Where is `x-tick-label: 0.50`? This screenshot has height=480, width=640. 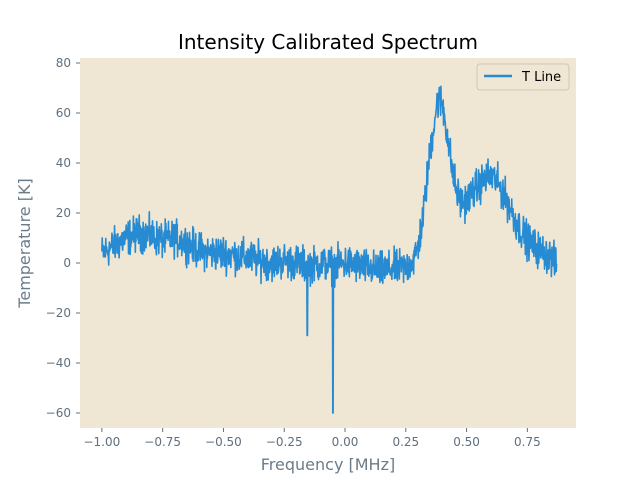 x-tick-label: 0.50 is located at coordinates (466, 442).